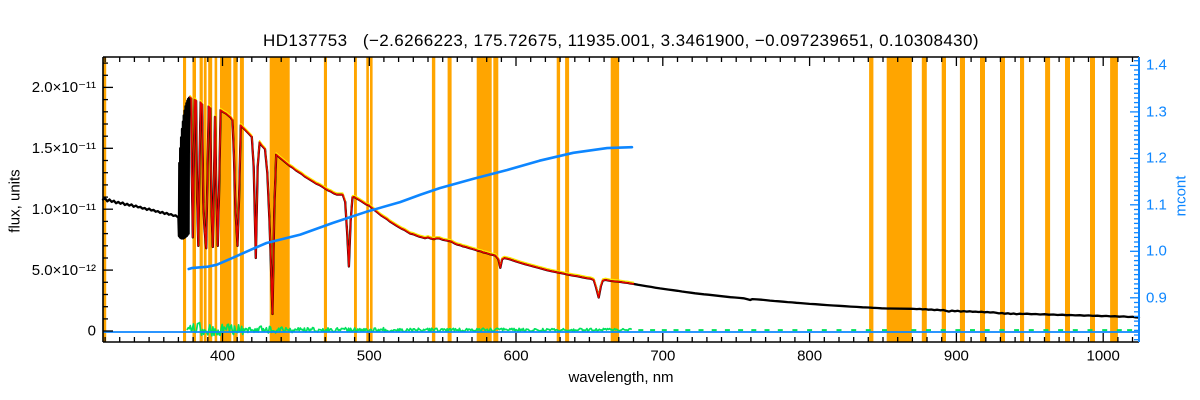  Describe the element at coordinates (810, 356) in the screenshot. I see `x-tick-label: 800` at that location.